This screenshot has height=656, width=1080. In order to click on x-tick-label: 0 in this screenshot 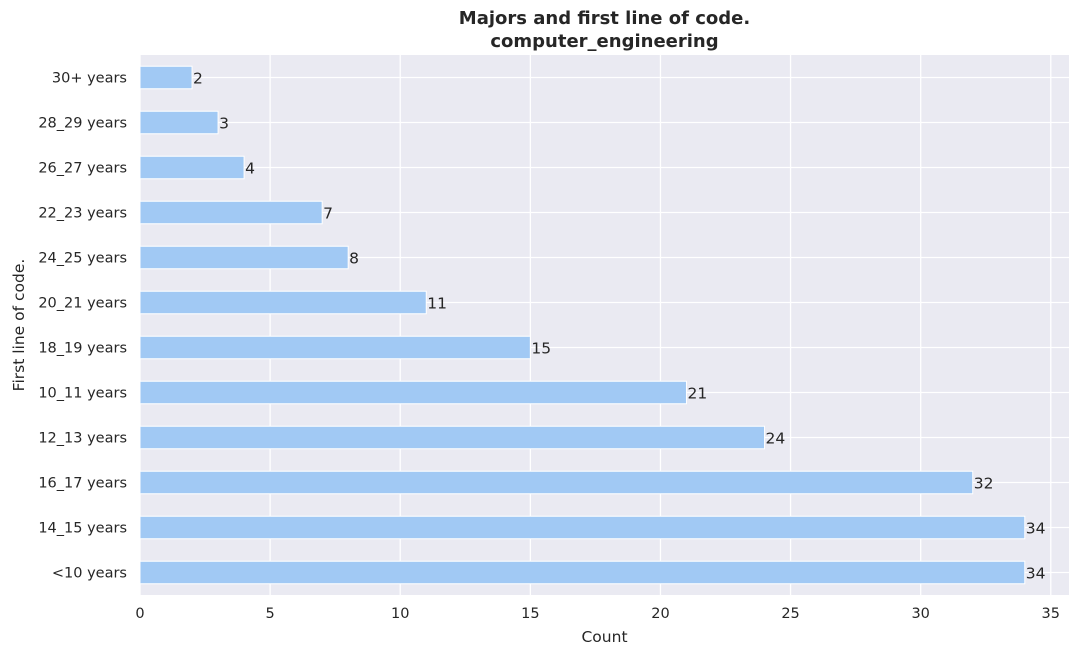, I will do `click(139, 614)`.